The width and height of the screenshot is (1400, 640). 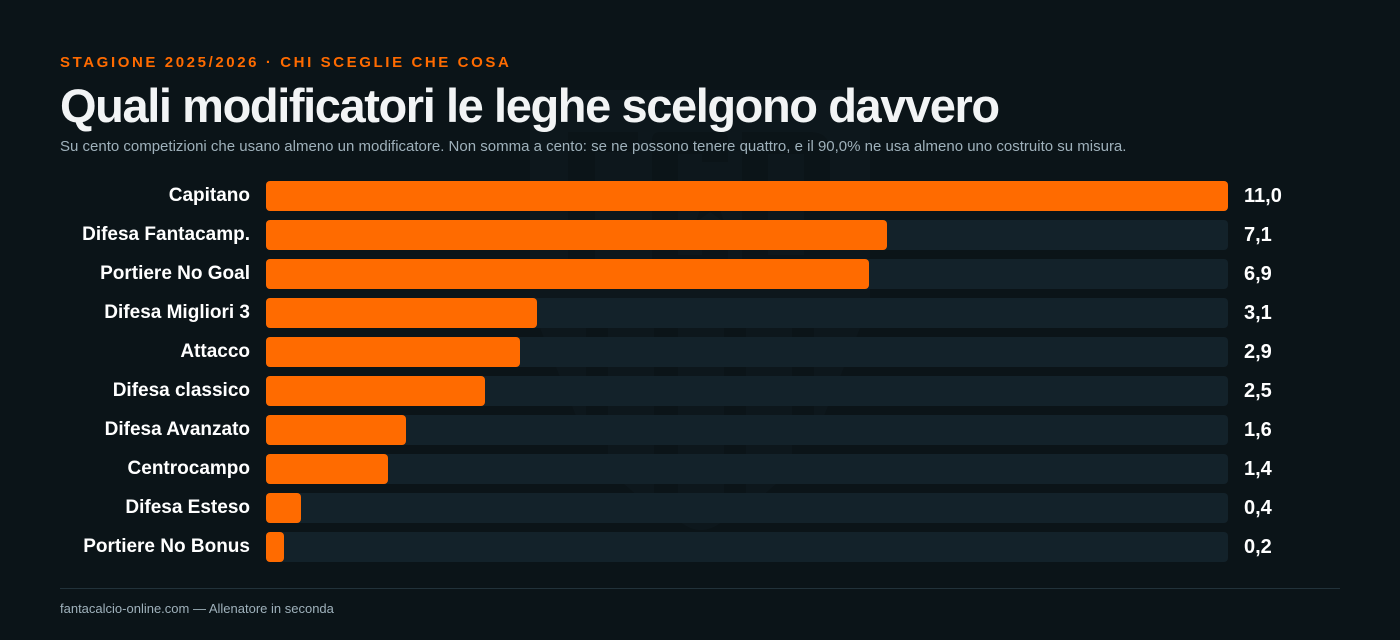 I want to click on bar-row: Centrocampo 1,4, so click(x=700, y=469).